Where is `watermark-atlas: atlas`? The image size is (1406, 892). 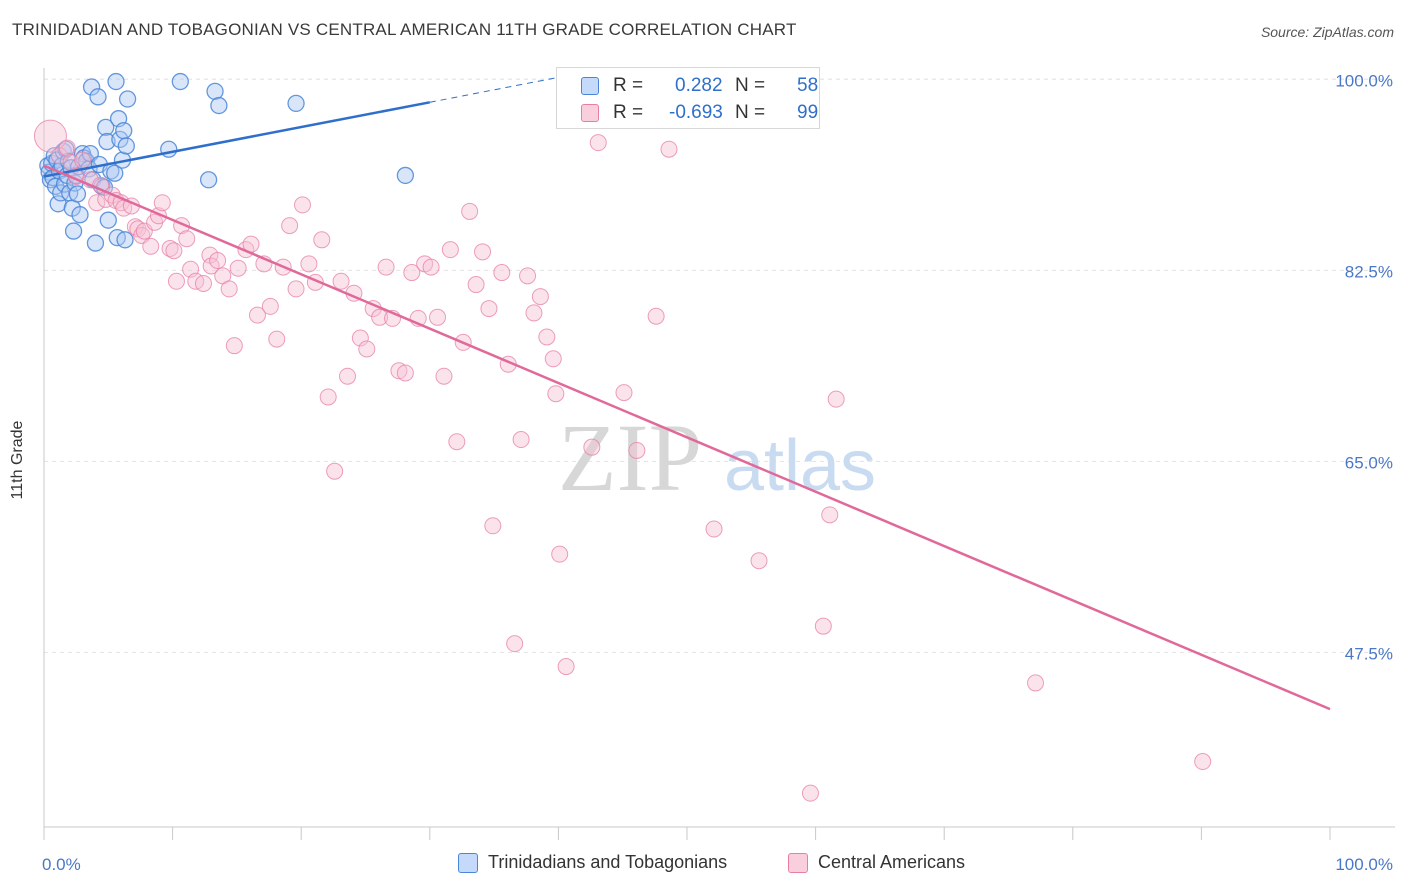 watermark-atlas: atlas is located at coordinates (800, 466).